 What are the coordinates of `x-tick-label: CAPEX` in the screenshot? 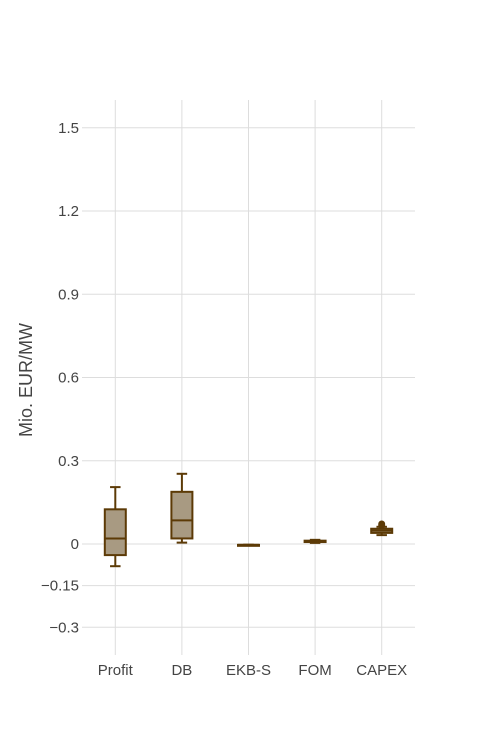 It's located at (381, 670).